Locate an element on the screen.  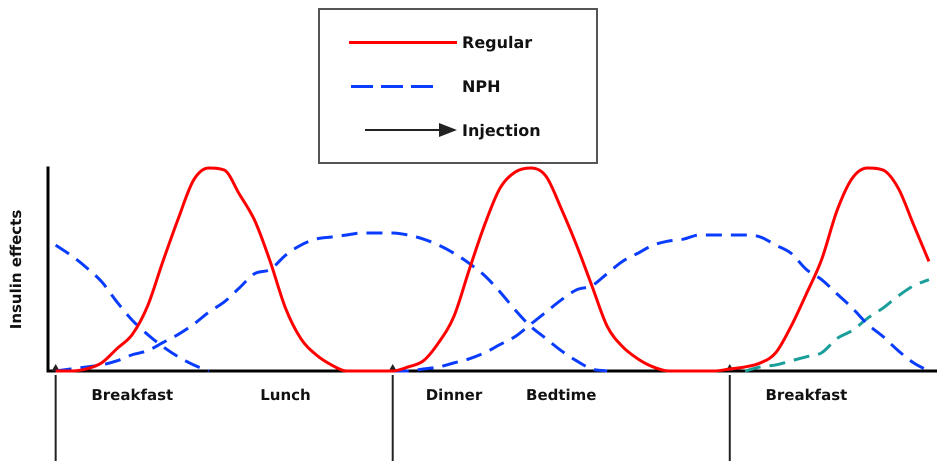
legend-label: Injection is located at coordinates (501, 130).